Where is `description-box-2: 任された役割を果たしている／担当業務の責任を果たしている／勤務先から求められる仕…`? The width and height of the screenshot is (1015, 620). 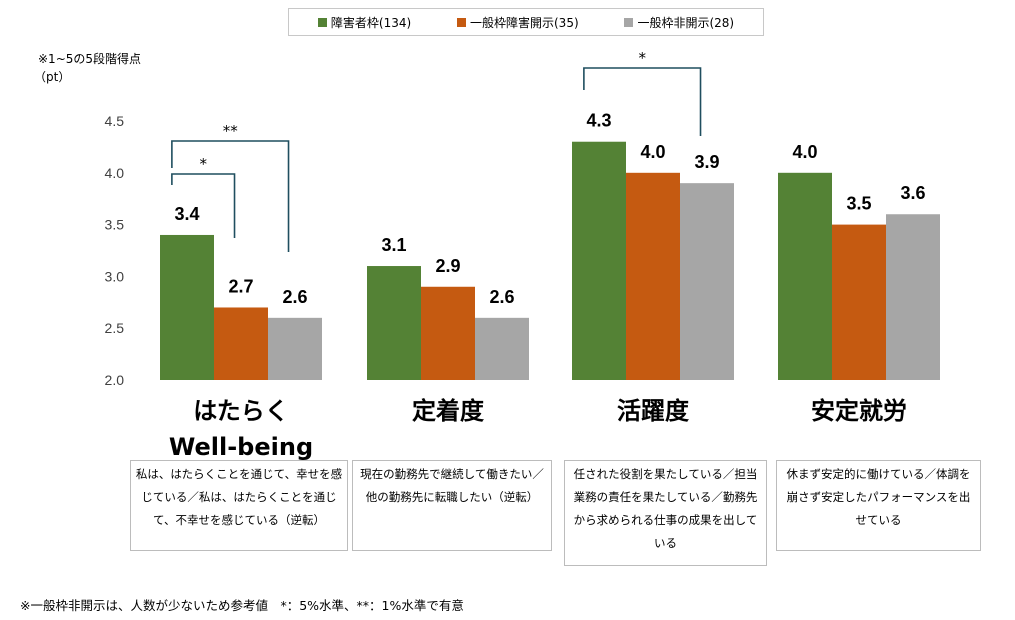 description-box-2: 任された役割を果たしている／担当業務の責任を果たしている／勤務先から求められる仕… is located at coordinates (665, 513).